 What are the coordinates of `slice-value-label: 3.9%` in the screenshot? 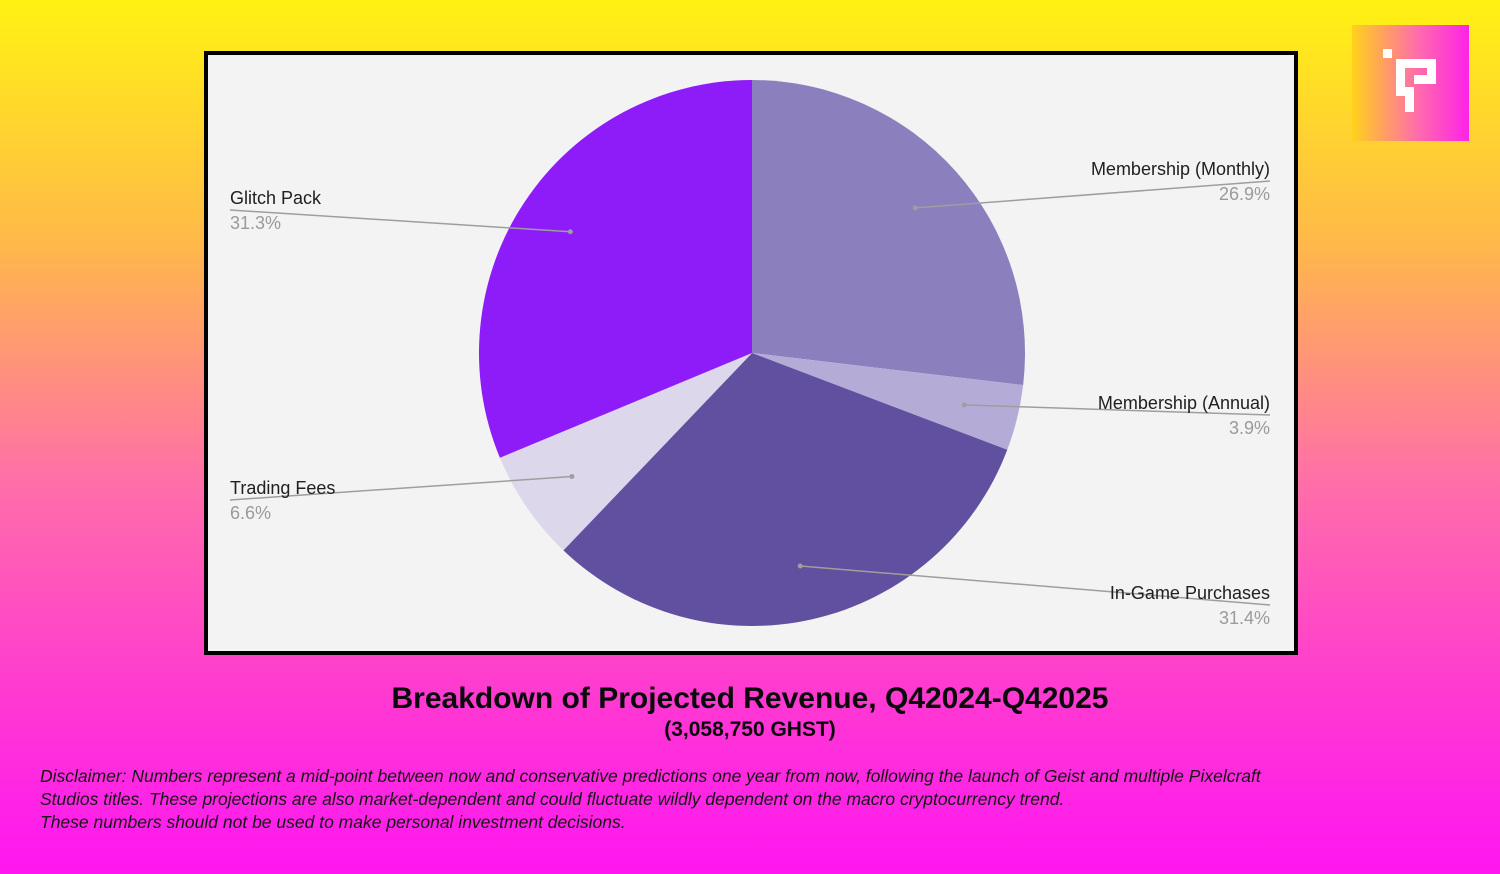 It's located at (1249, 428).